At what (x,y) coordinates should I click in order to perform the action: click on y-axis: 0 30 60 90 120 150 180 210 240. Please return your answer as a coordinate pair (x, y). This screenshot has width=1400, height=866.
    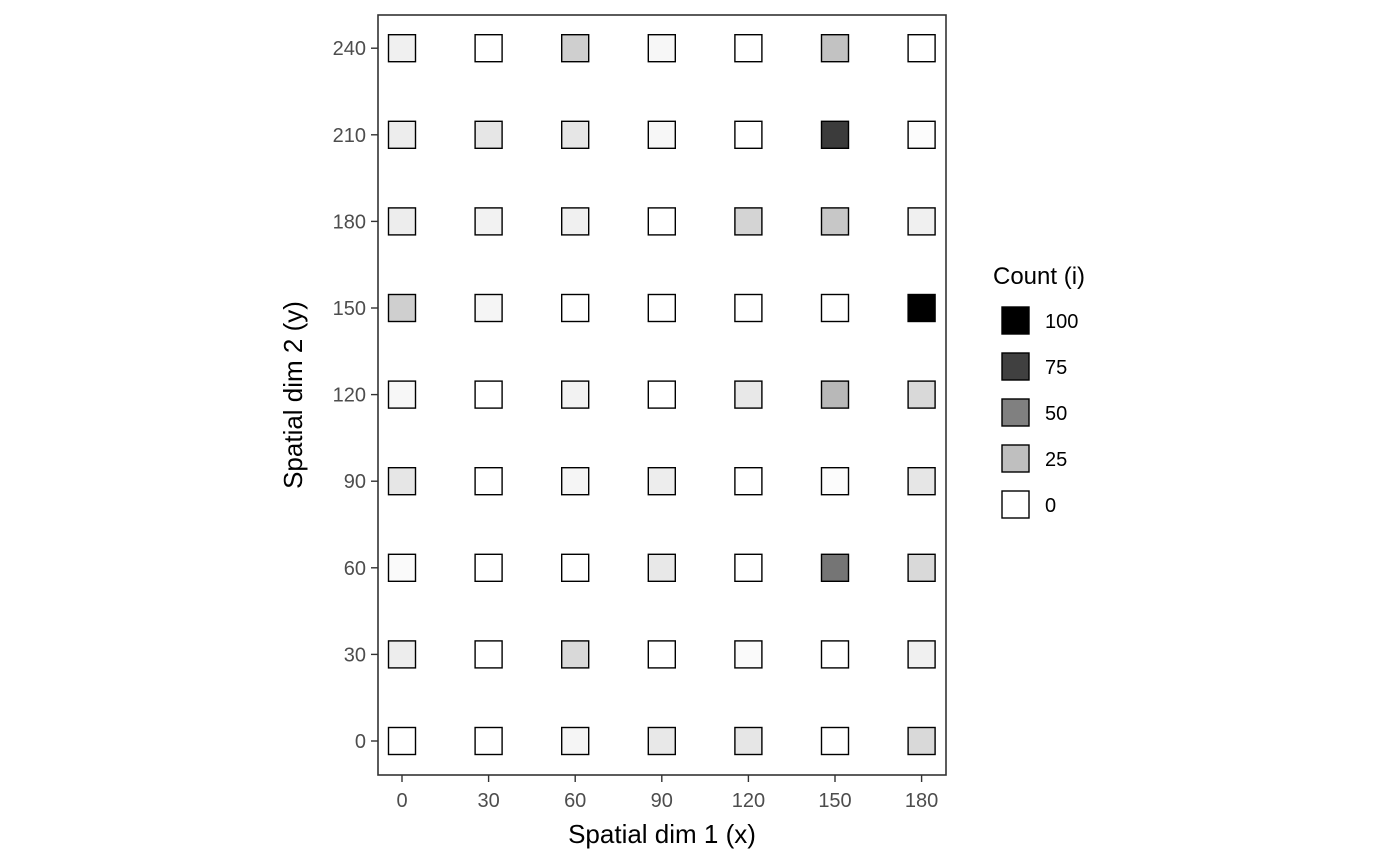
    Looking at the image, I should click on (355, 395).